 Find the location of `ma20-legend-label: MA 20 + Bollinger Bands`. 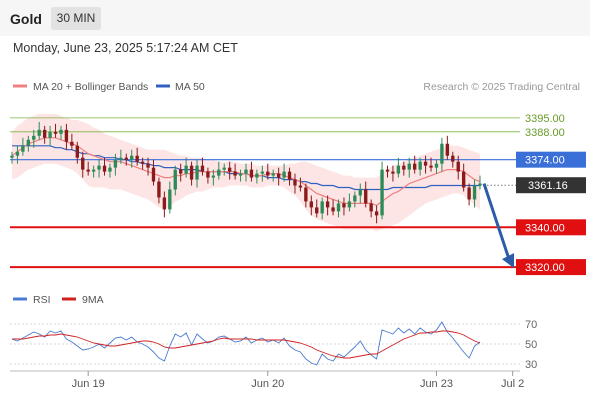

ma20-legend-label: MA 20 + Bollinger Bands is located at coordinates (90, 87).